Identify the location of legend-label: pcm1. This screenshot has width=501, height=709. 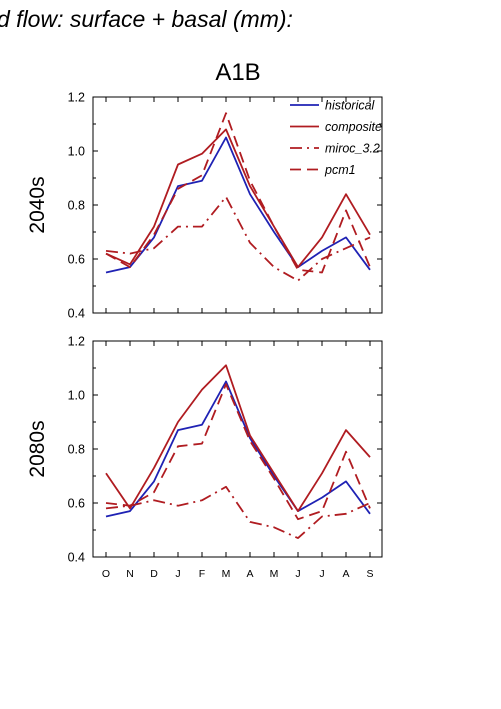
(340, 170).